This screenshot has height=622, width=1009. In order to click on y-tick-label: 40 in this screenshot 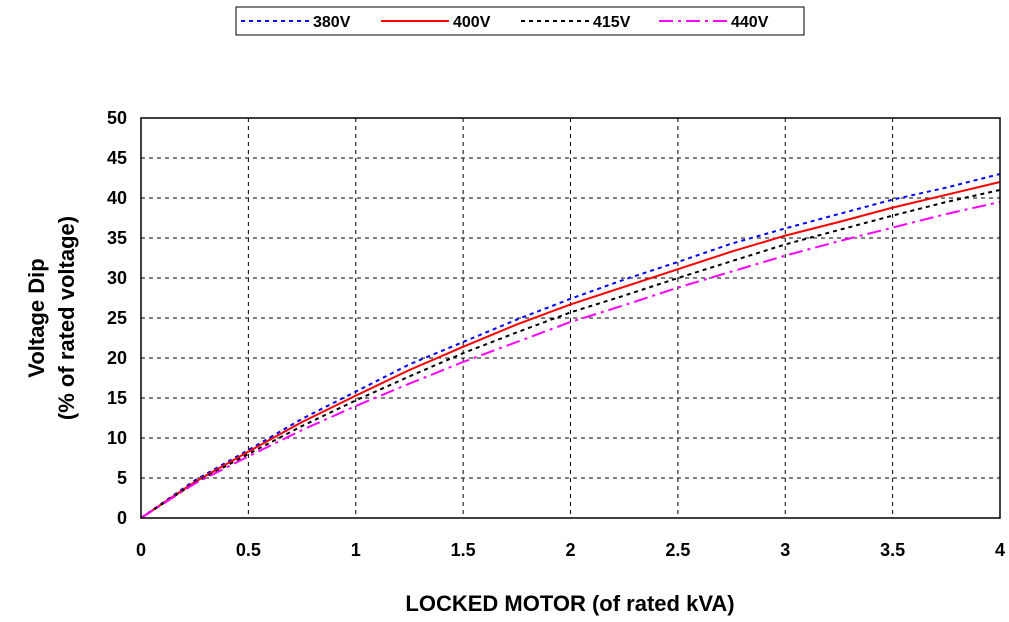, I will do `click(117, 198)`.